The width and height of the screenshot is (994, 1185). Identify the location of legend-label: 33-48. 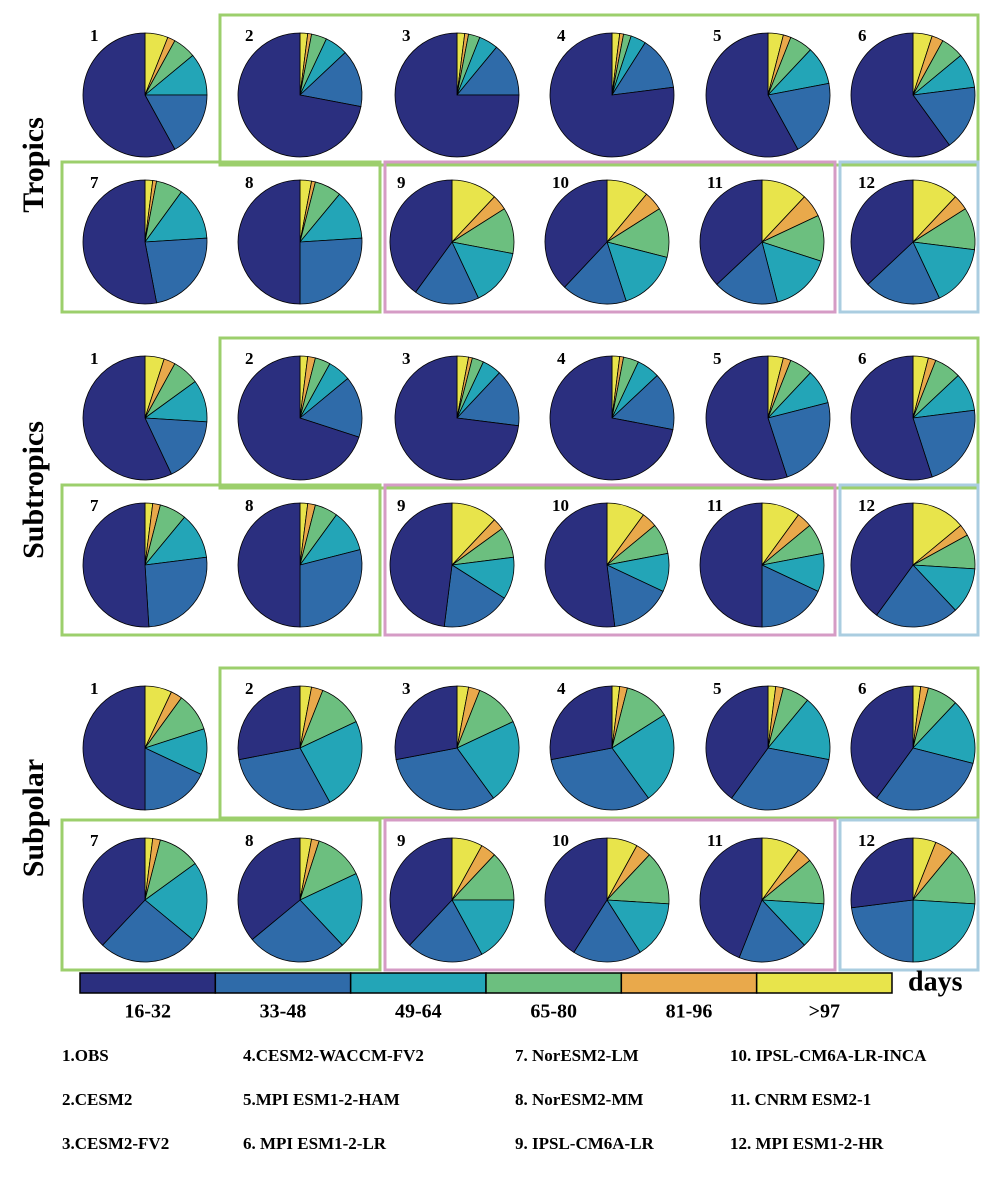
(283, 1012).